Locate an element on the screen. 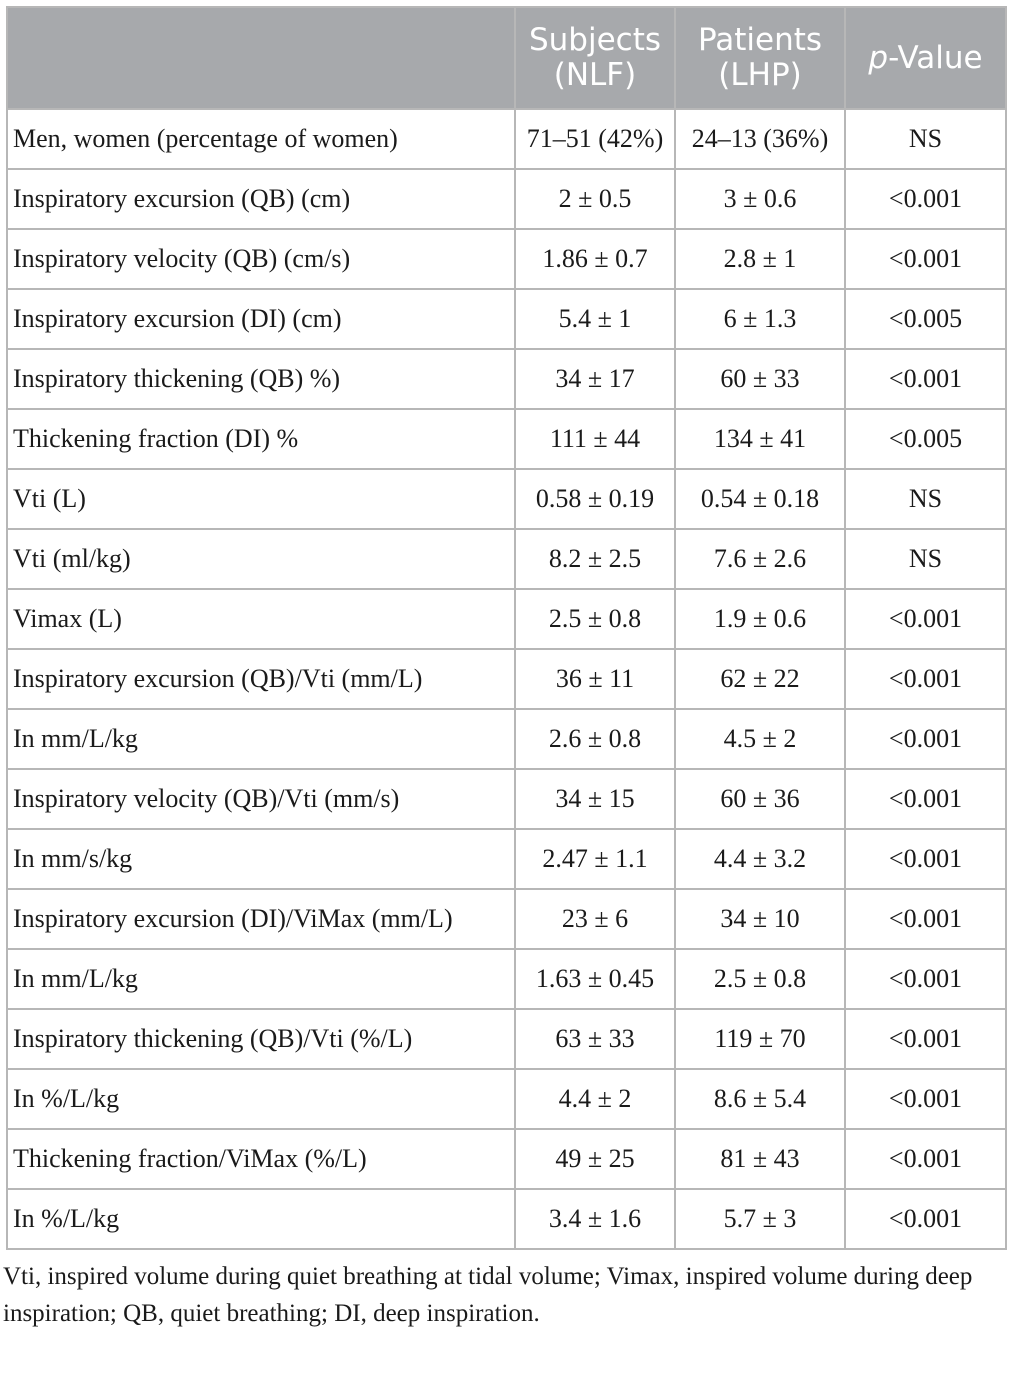 This screenshot has width=1011, height=1384. patients-value: 134 ± 41 is located at coordinates (760, 439).